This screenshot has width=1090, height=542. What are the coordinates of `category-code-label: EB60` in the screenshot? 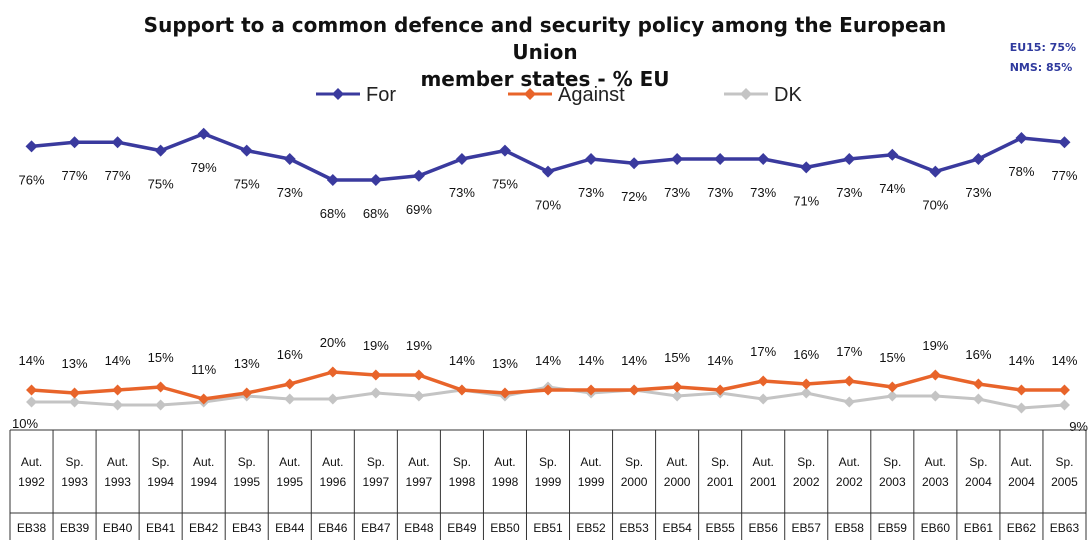 It's located at (936, 528).